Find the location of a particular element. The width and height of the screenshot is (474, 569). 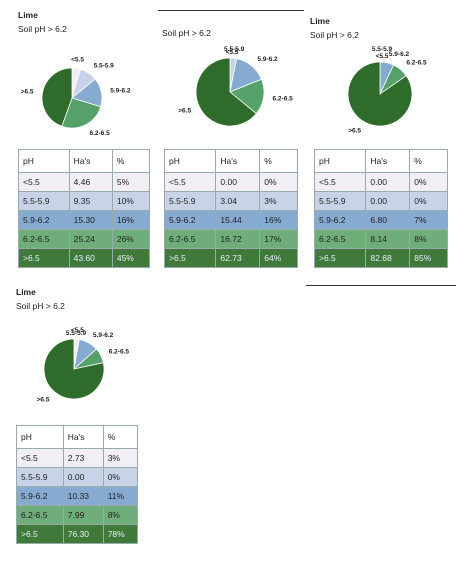

table-row: 6.2-6.5 16.72 17% is located at coordinates (230, 239).